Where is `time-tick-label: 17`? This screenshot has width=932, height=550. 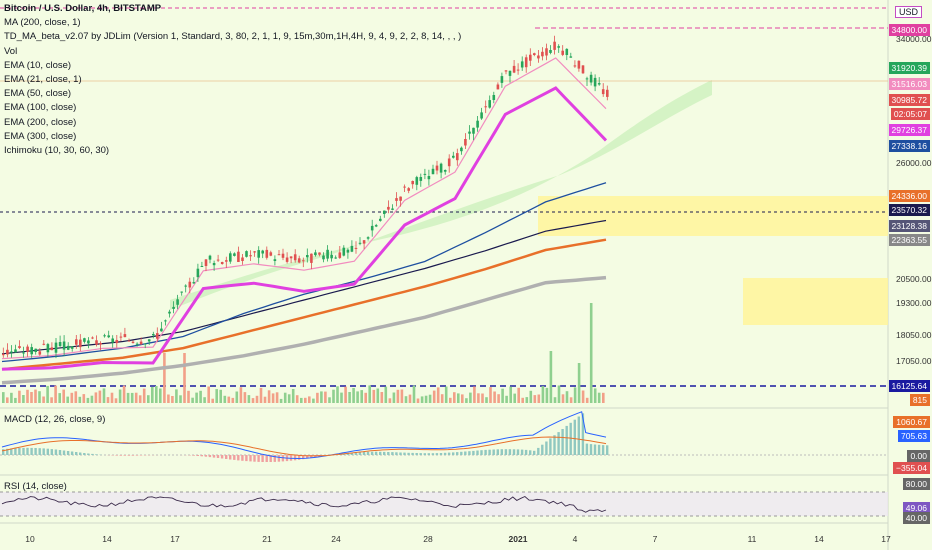
time-tick-label: 17 is located at coordinates (886, 539).